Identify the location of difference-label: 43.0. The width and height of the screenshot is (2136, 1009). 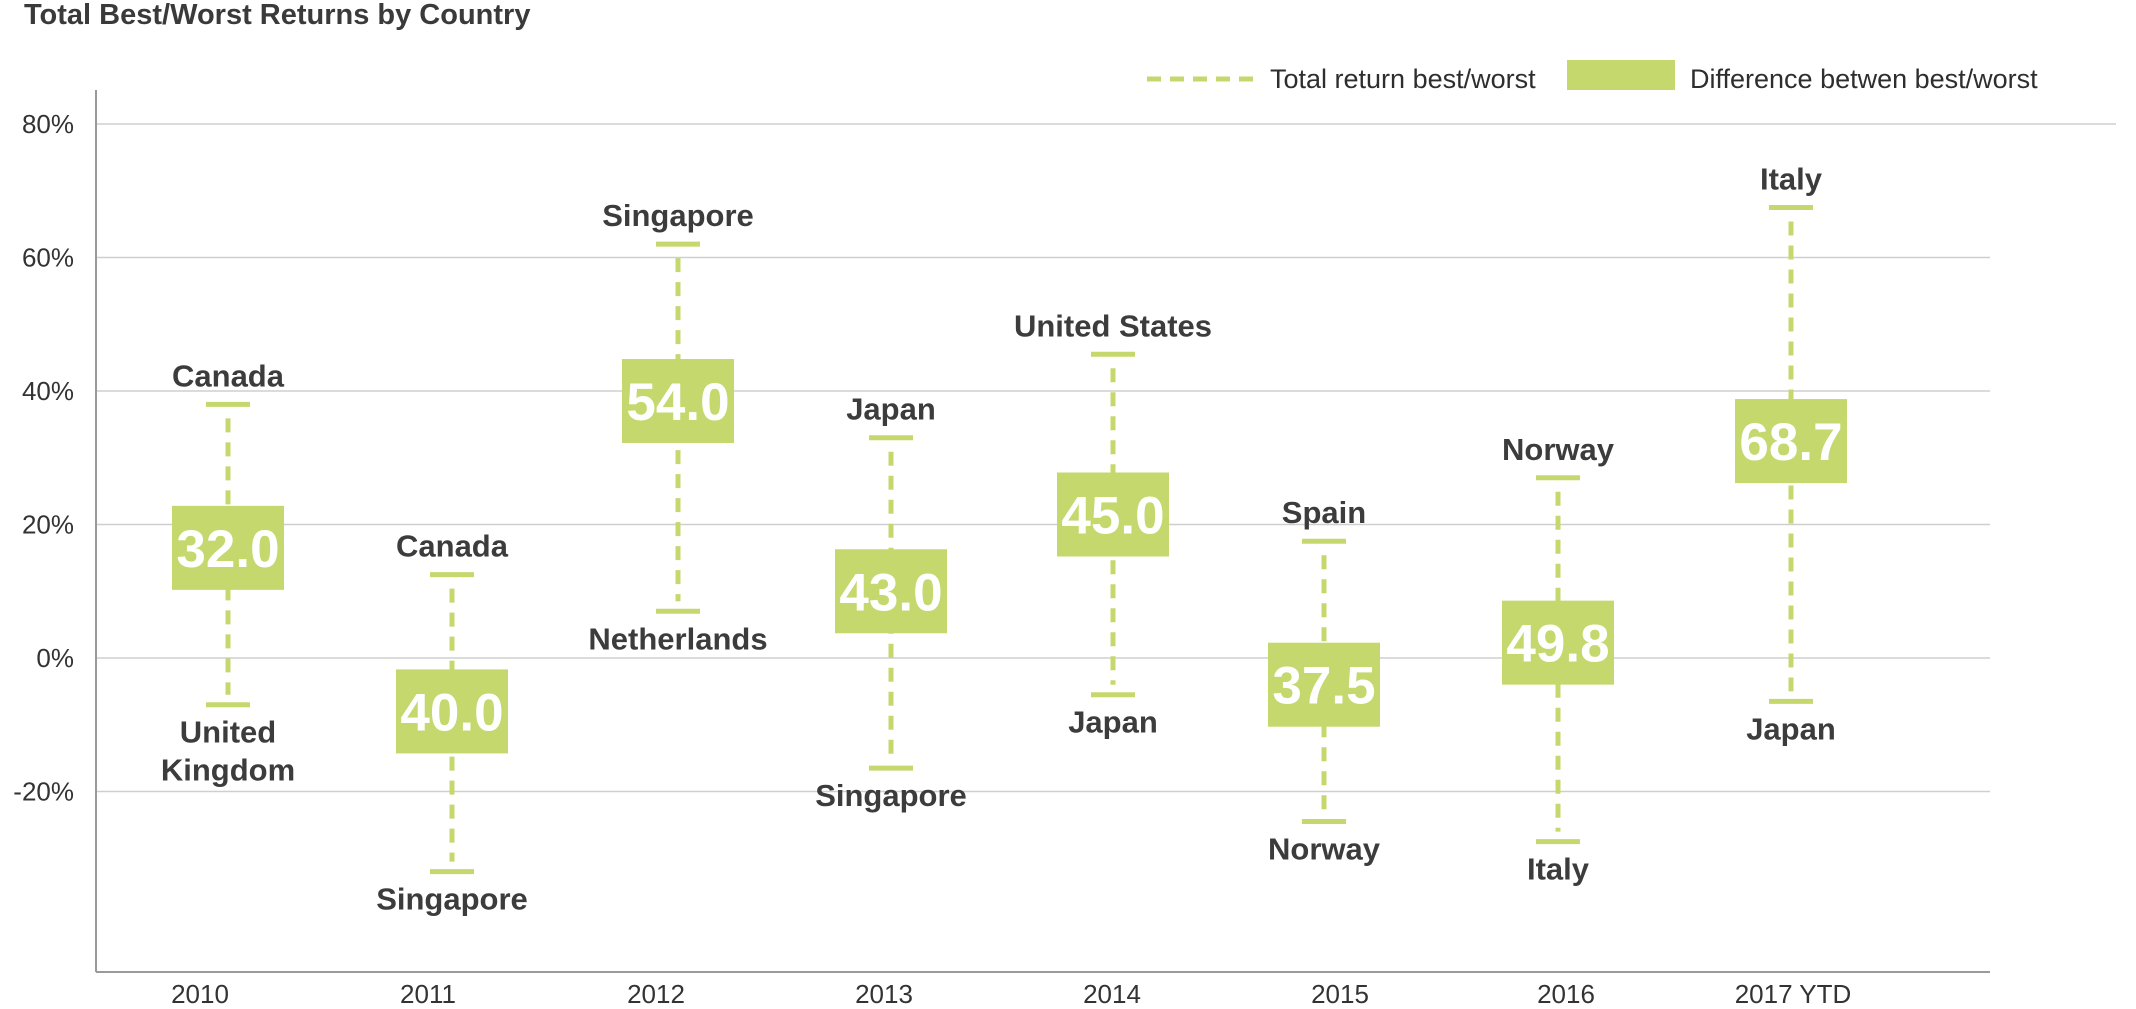
(890, 592).